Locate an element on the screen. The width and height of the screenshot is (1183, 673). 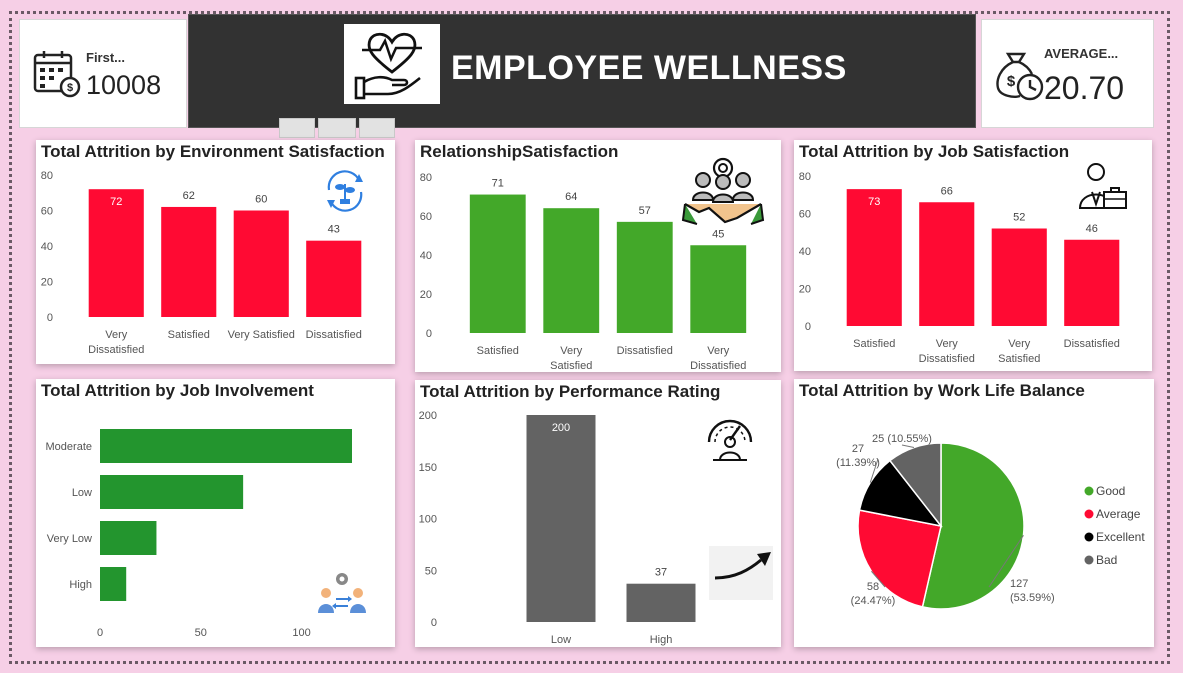
data-label: 200 is located at coordinates (561, 428).